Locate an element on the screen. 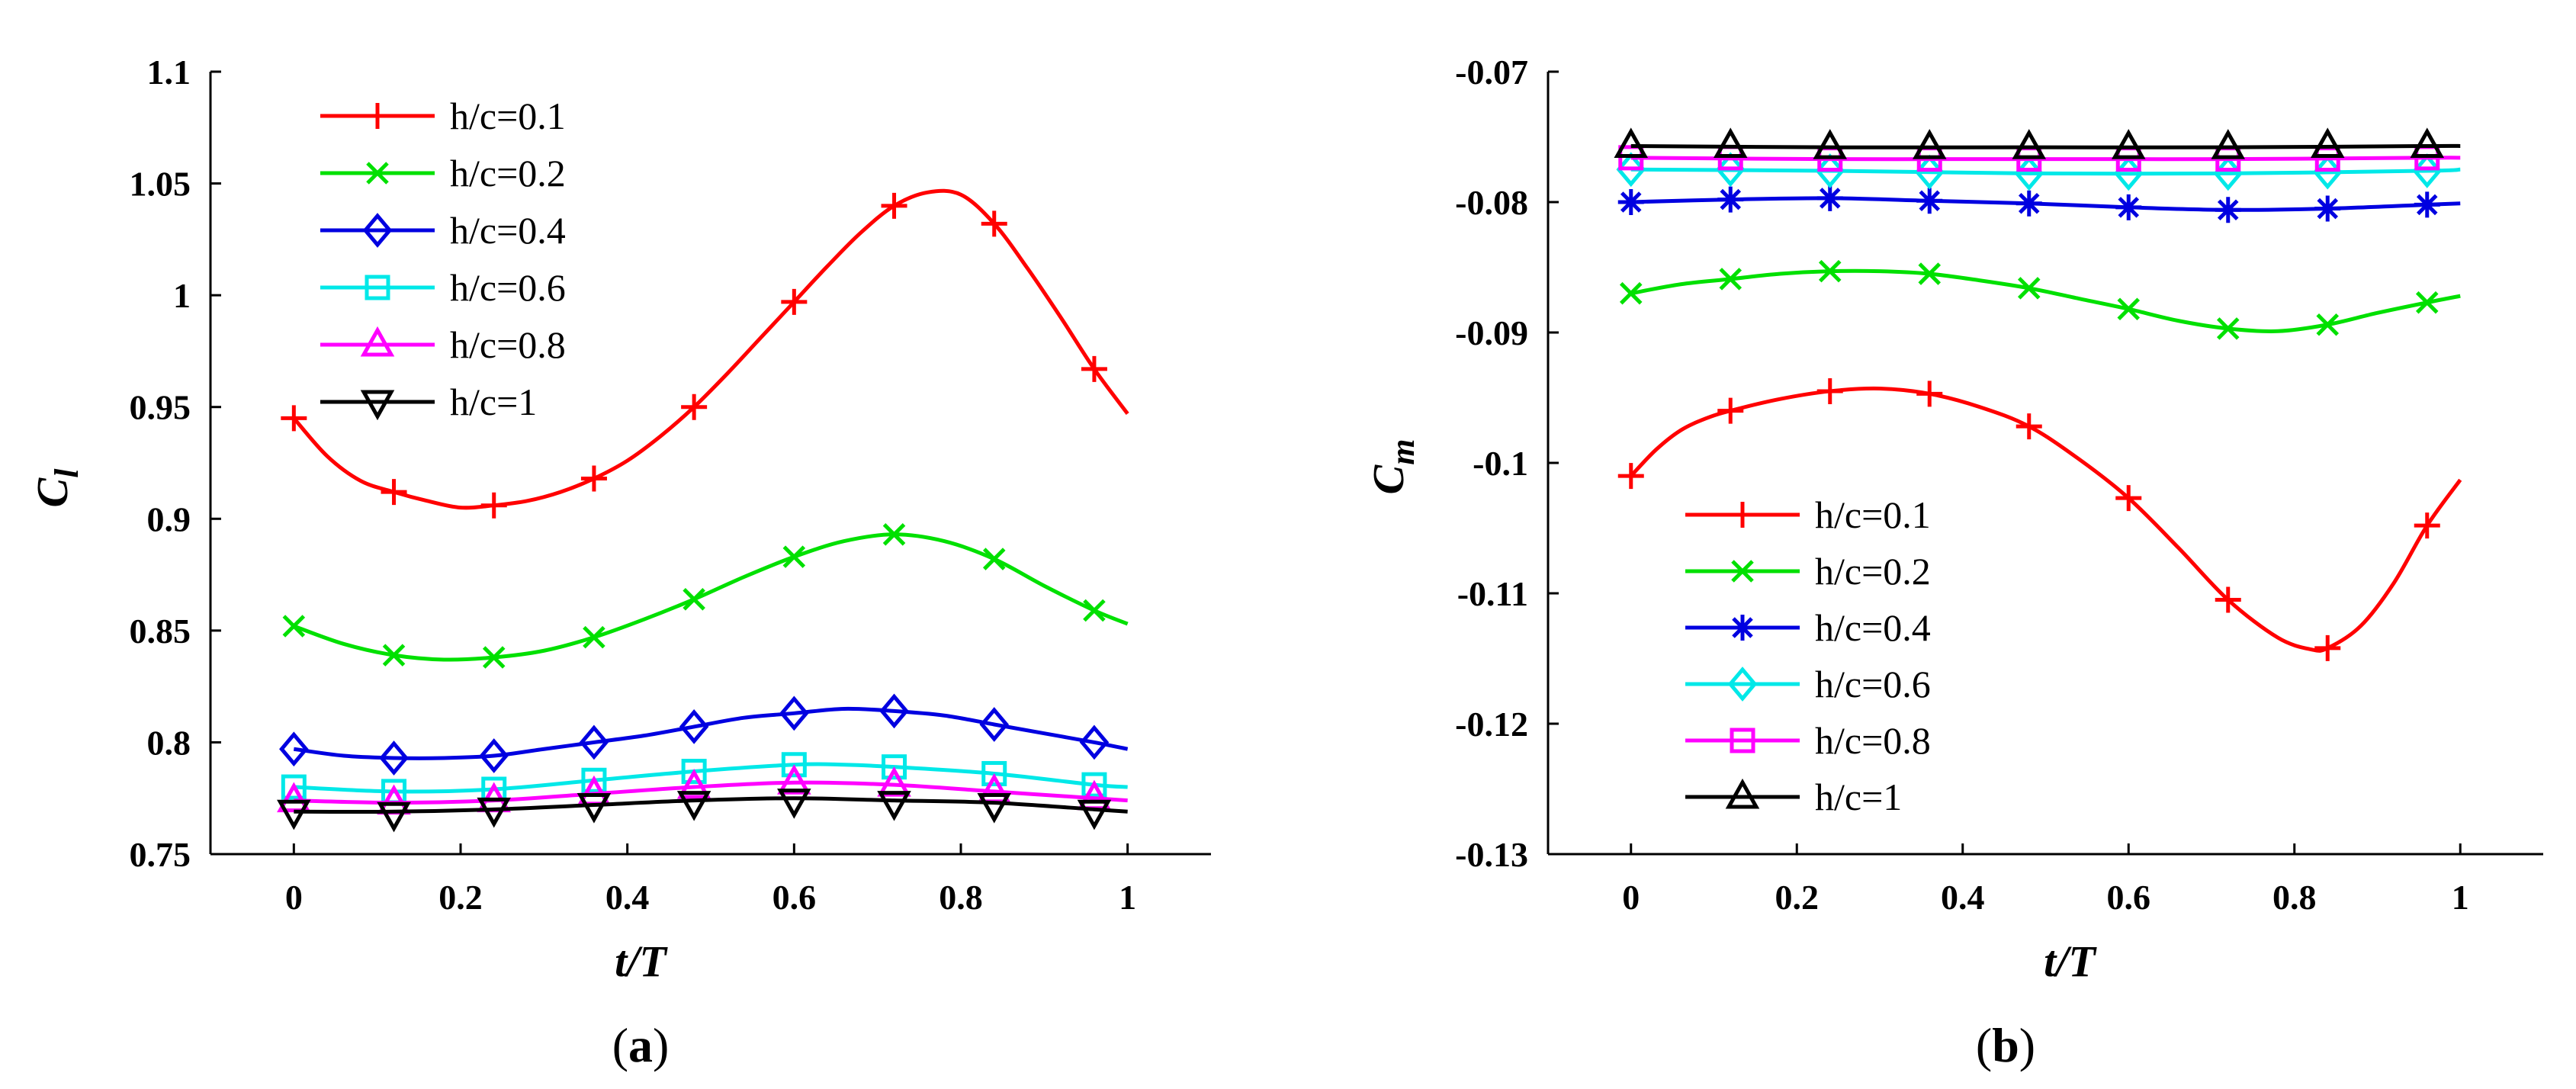 This screenshot has width=2576, height=1089. panel-b-y-tick-label: -0.13 is located at coordinates (1491, 854).